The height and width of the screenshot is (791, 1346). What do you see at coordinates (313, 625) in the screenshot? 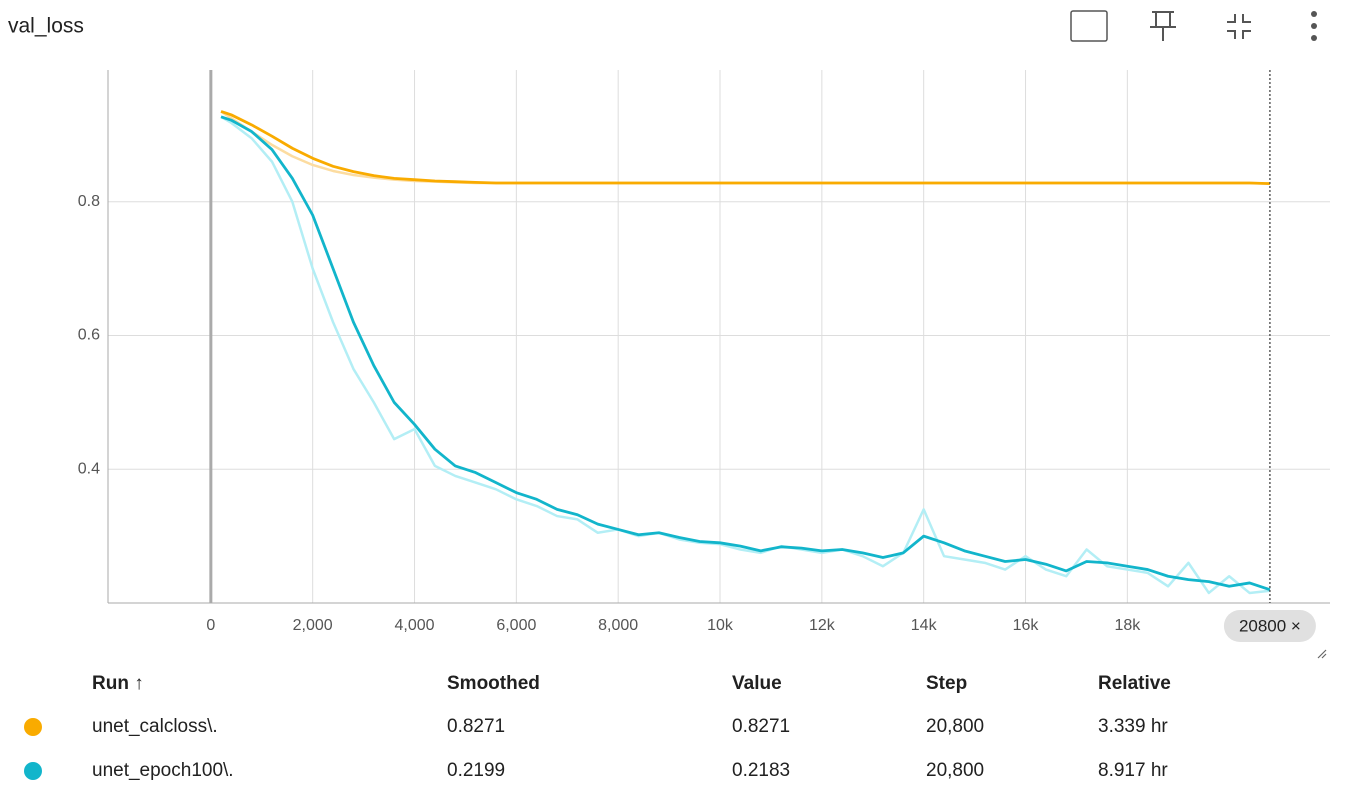
I see `x-tick-label: 2,000` at bounding box center [313, 625].